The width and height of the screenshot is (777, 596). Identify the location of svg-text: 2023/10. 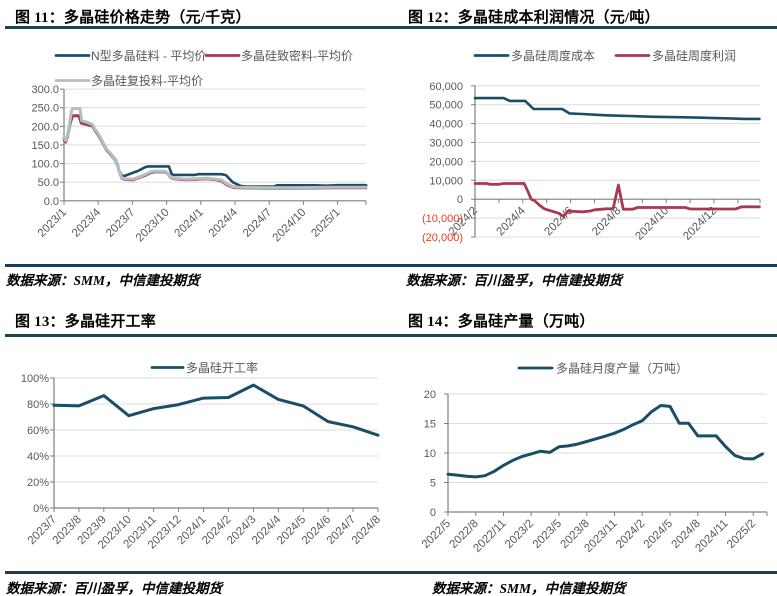
(153, 225).